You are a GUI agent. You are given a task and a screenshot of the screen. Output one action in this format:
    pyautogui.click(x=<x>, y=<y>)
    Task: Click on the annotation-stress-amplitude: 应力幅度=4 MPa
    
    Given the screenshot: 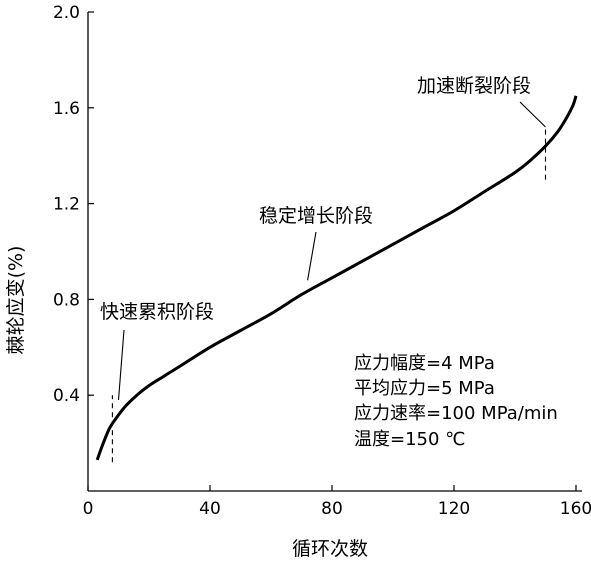 What is the action you would take?
    pyautogui.click(x=424, y=363)
    